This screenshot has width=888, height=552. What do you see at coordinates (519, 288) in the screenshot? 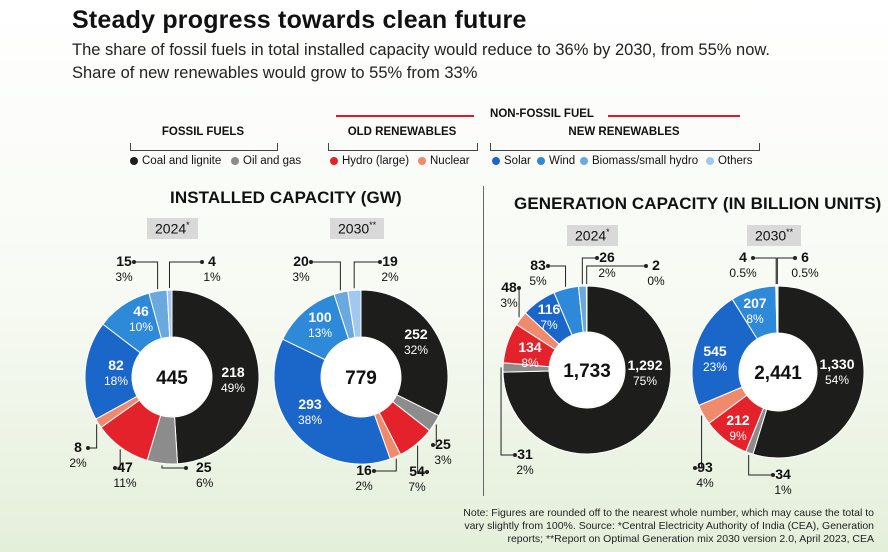
I see `donut-3-callout-dot-nuclear` at bounding box center [519, 288].